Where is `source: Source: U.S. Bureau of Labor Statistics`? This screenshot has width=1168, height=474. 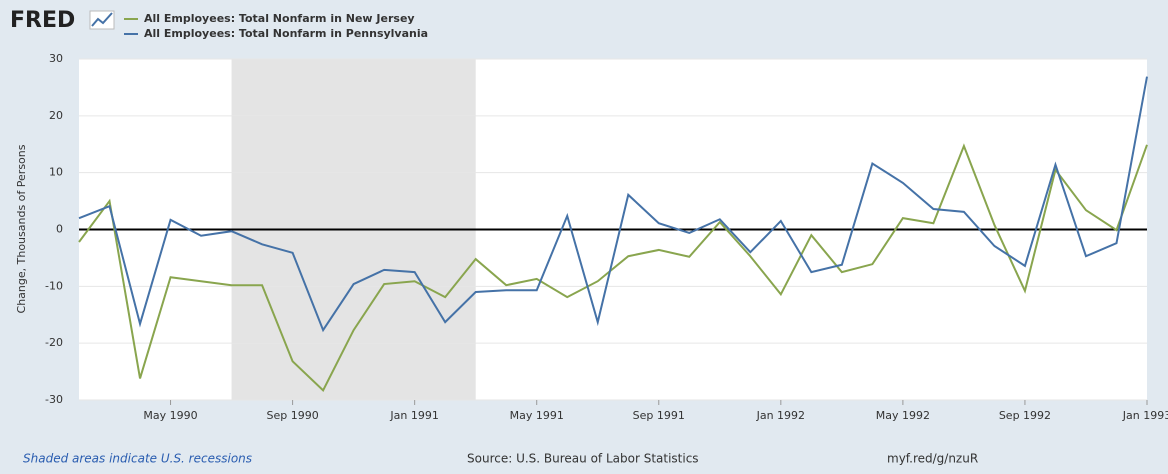 source: Source: U.S. Bureau of Labor Statistics is located at coordinates (583, 459).